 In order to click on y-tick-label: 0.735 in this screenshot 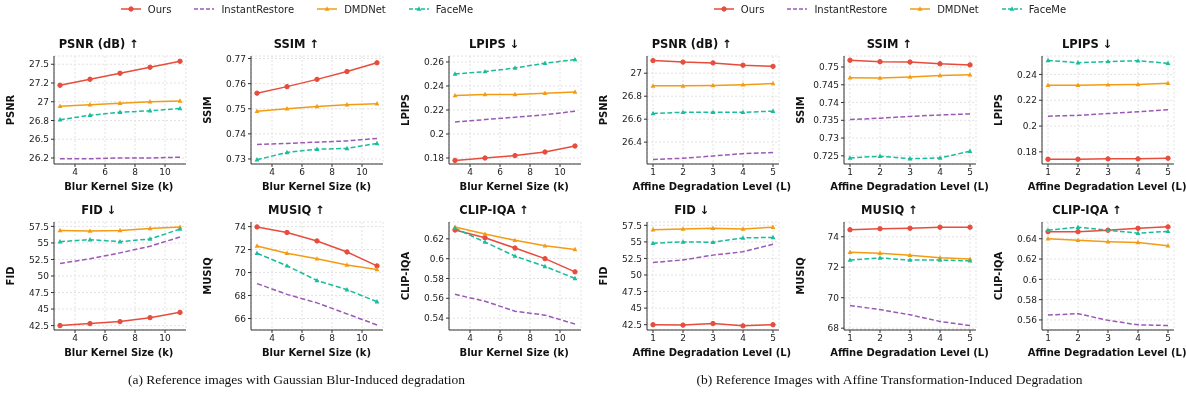, I will do `click(826, 120)`.